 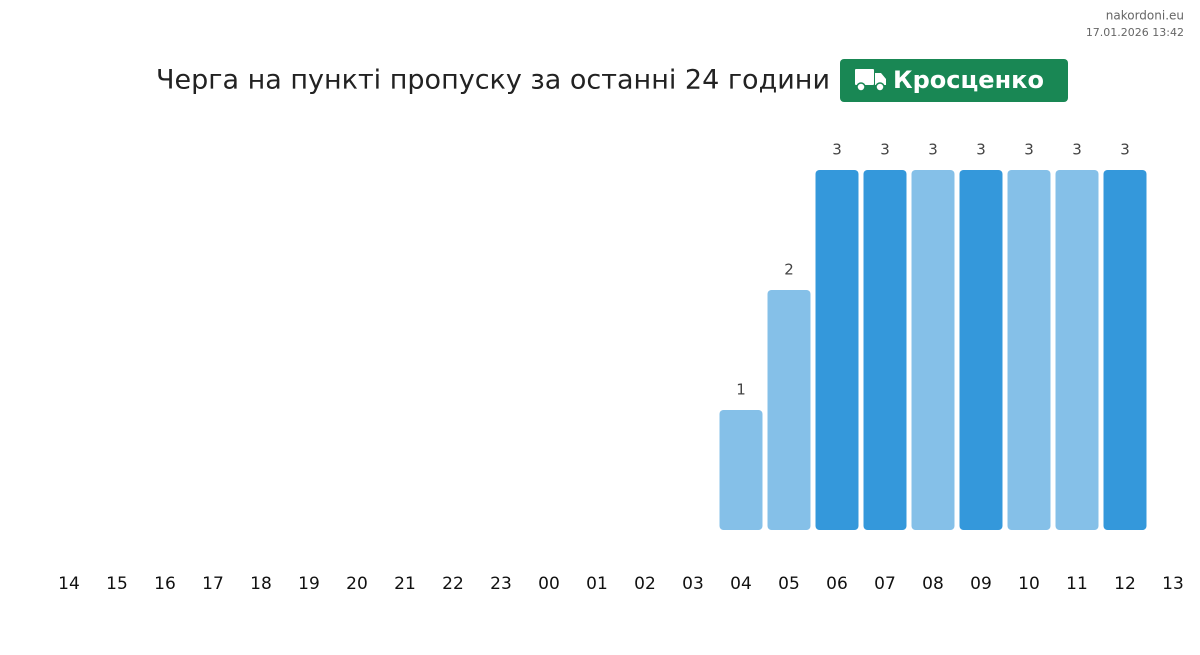 I want to click on x-tick-label: 15, so click(x=117, y=584).